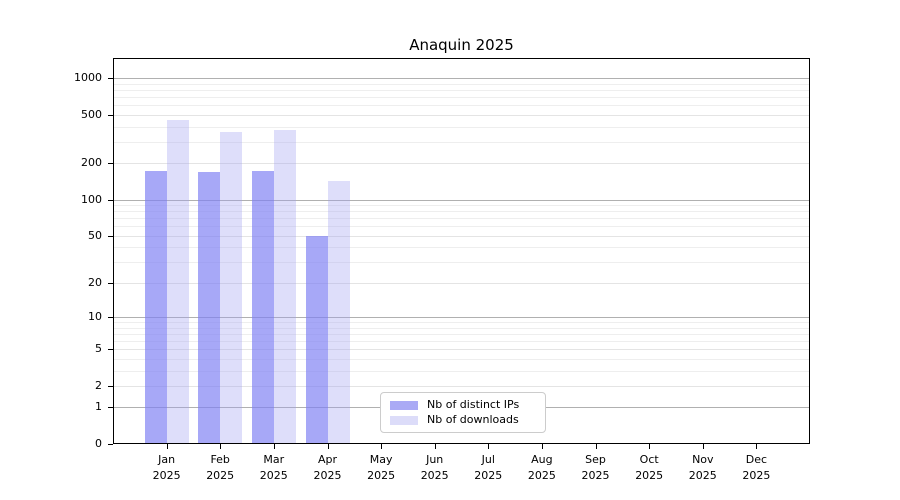  Describe the element at coordinates (473, 419) in the screenshot. I see `legend-label-downloads: Nb of downloads` at that location.